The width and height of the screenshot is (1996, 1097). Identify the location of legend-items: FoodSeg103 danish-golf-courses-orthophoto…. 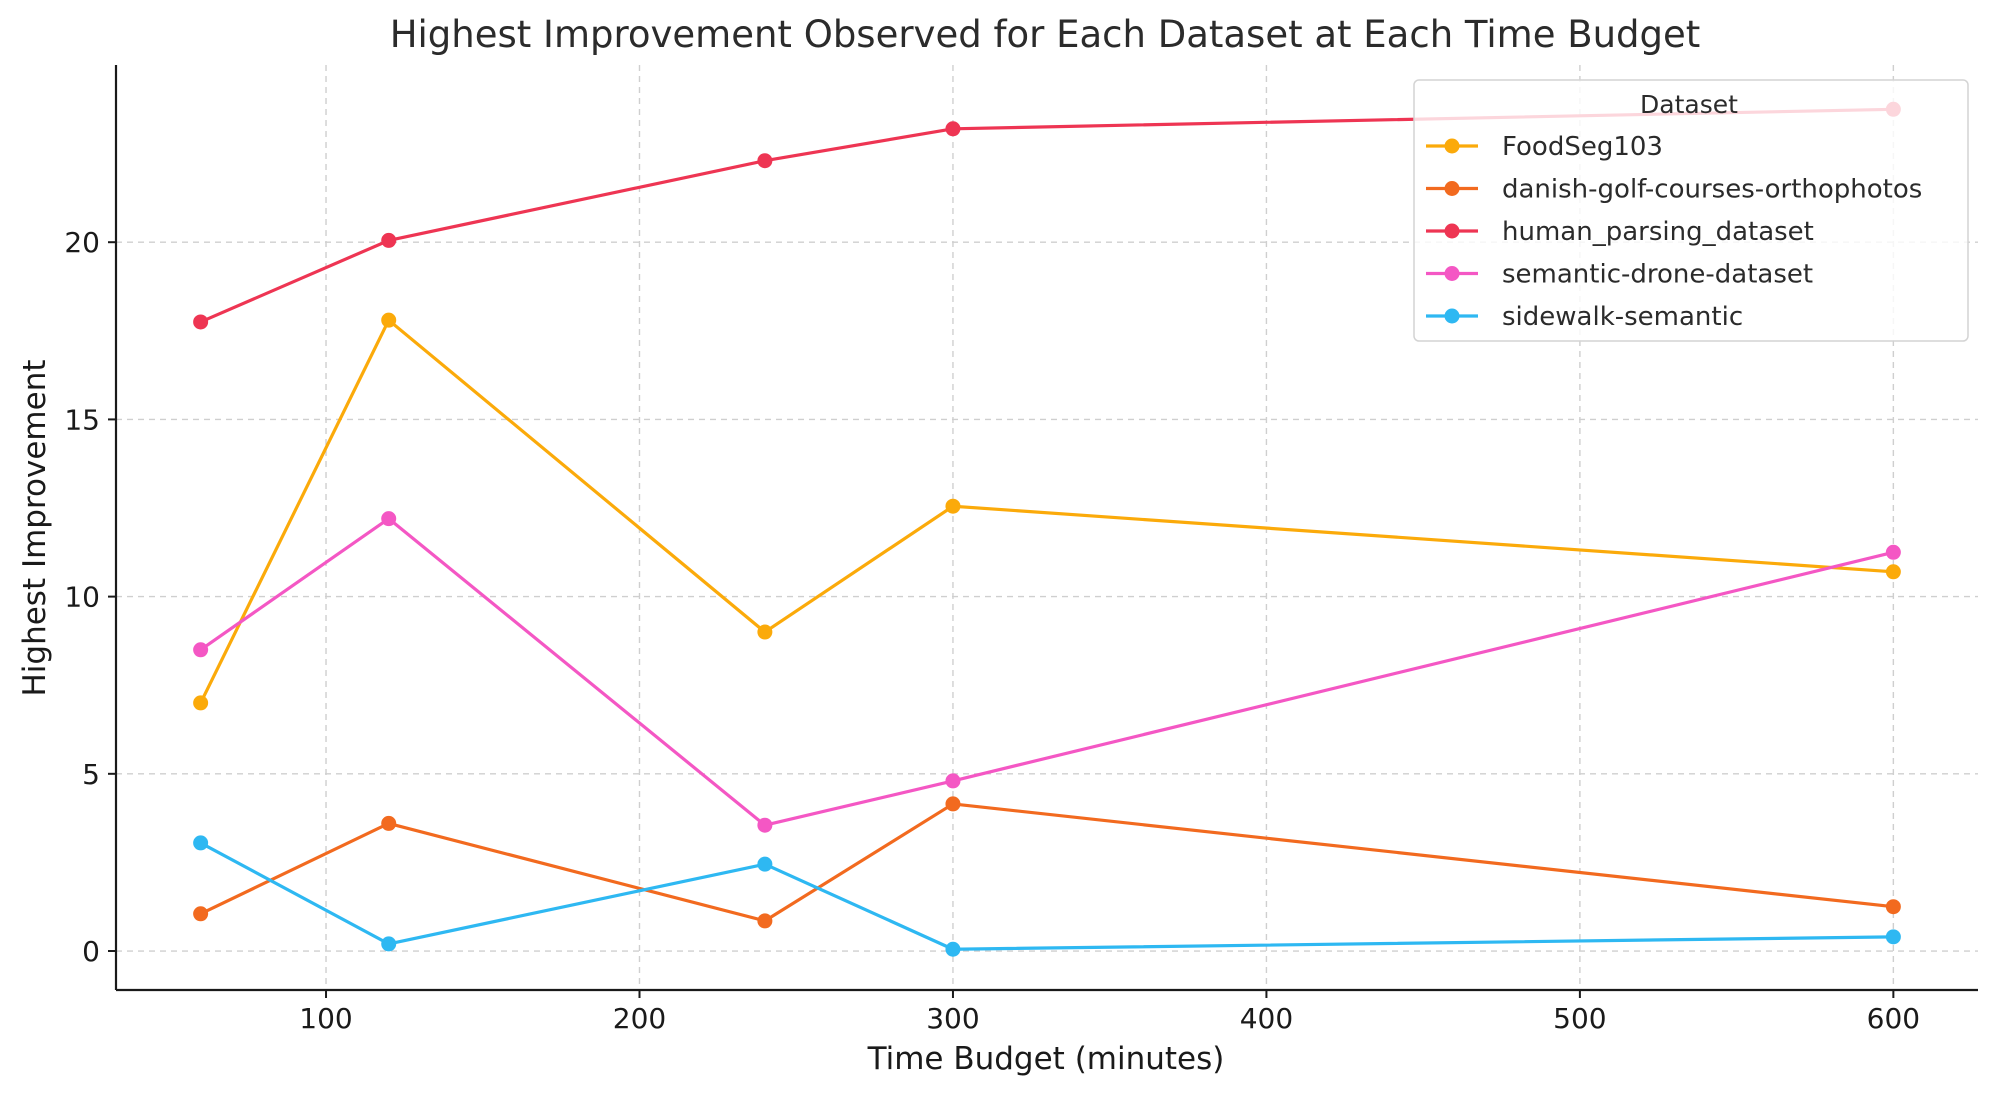
(1674, 232).